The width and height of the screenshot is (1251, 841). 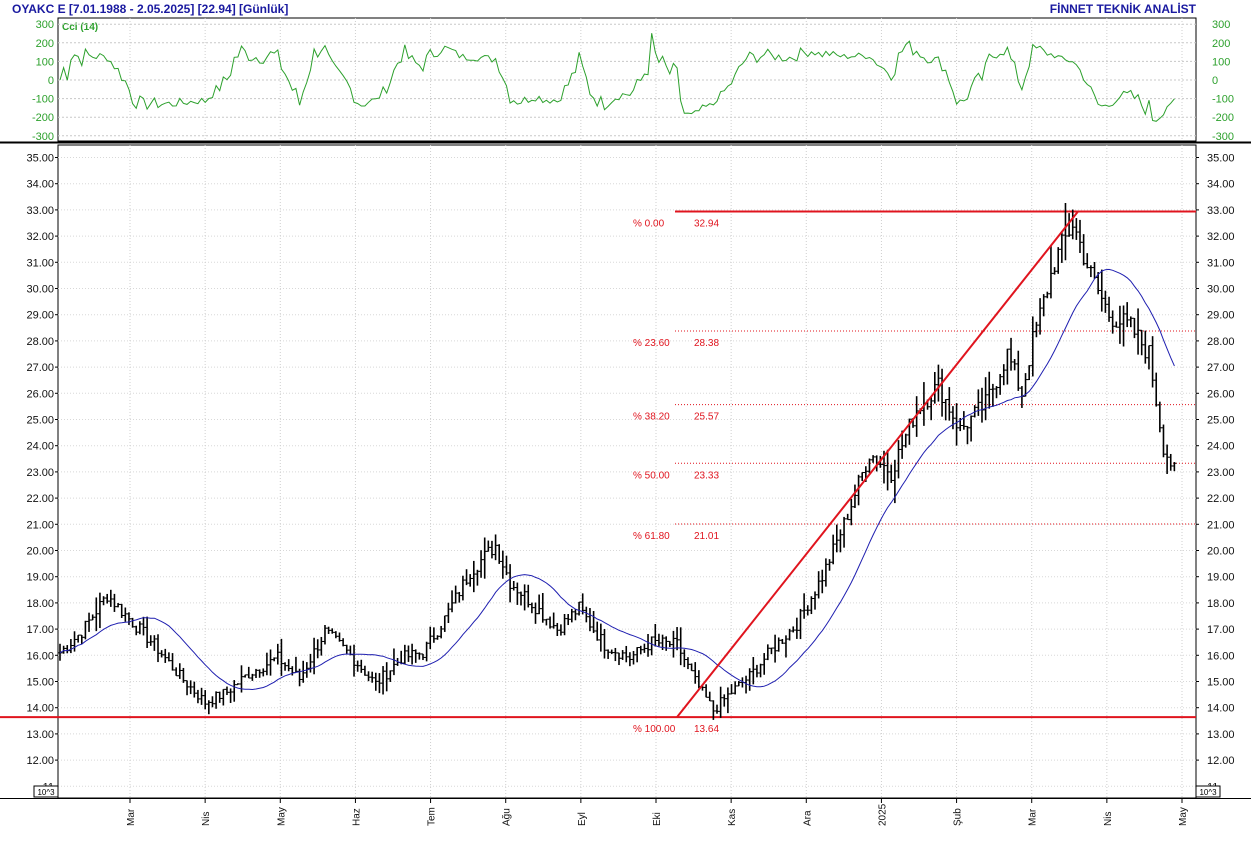 What do you see at coordinates (45, 44) in the screenshot?
I see `cci-tick-left: 200` at bounding box center [45, 44].